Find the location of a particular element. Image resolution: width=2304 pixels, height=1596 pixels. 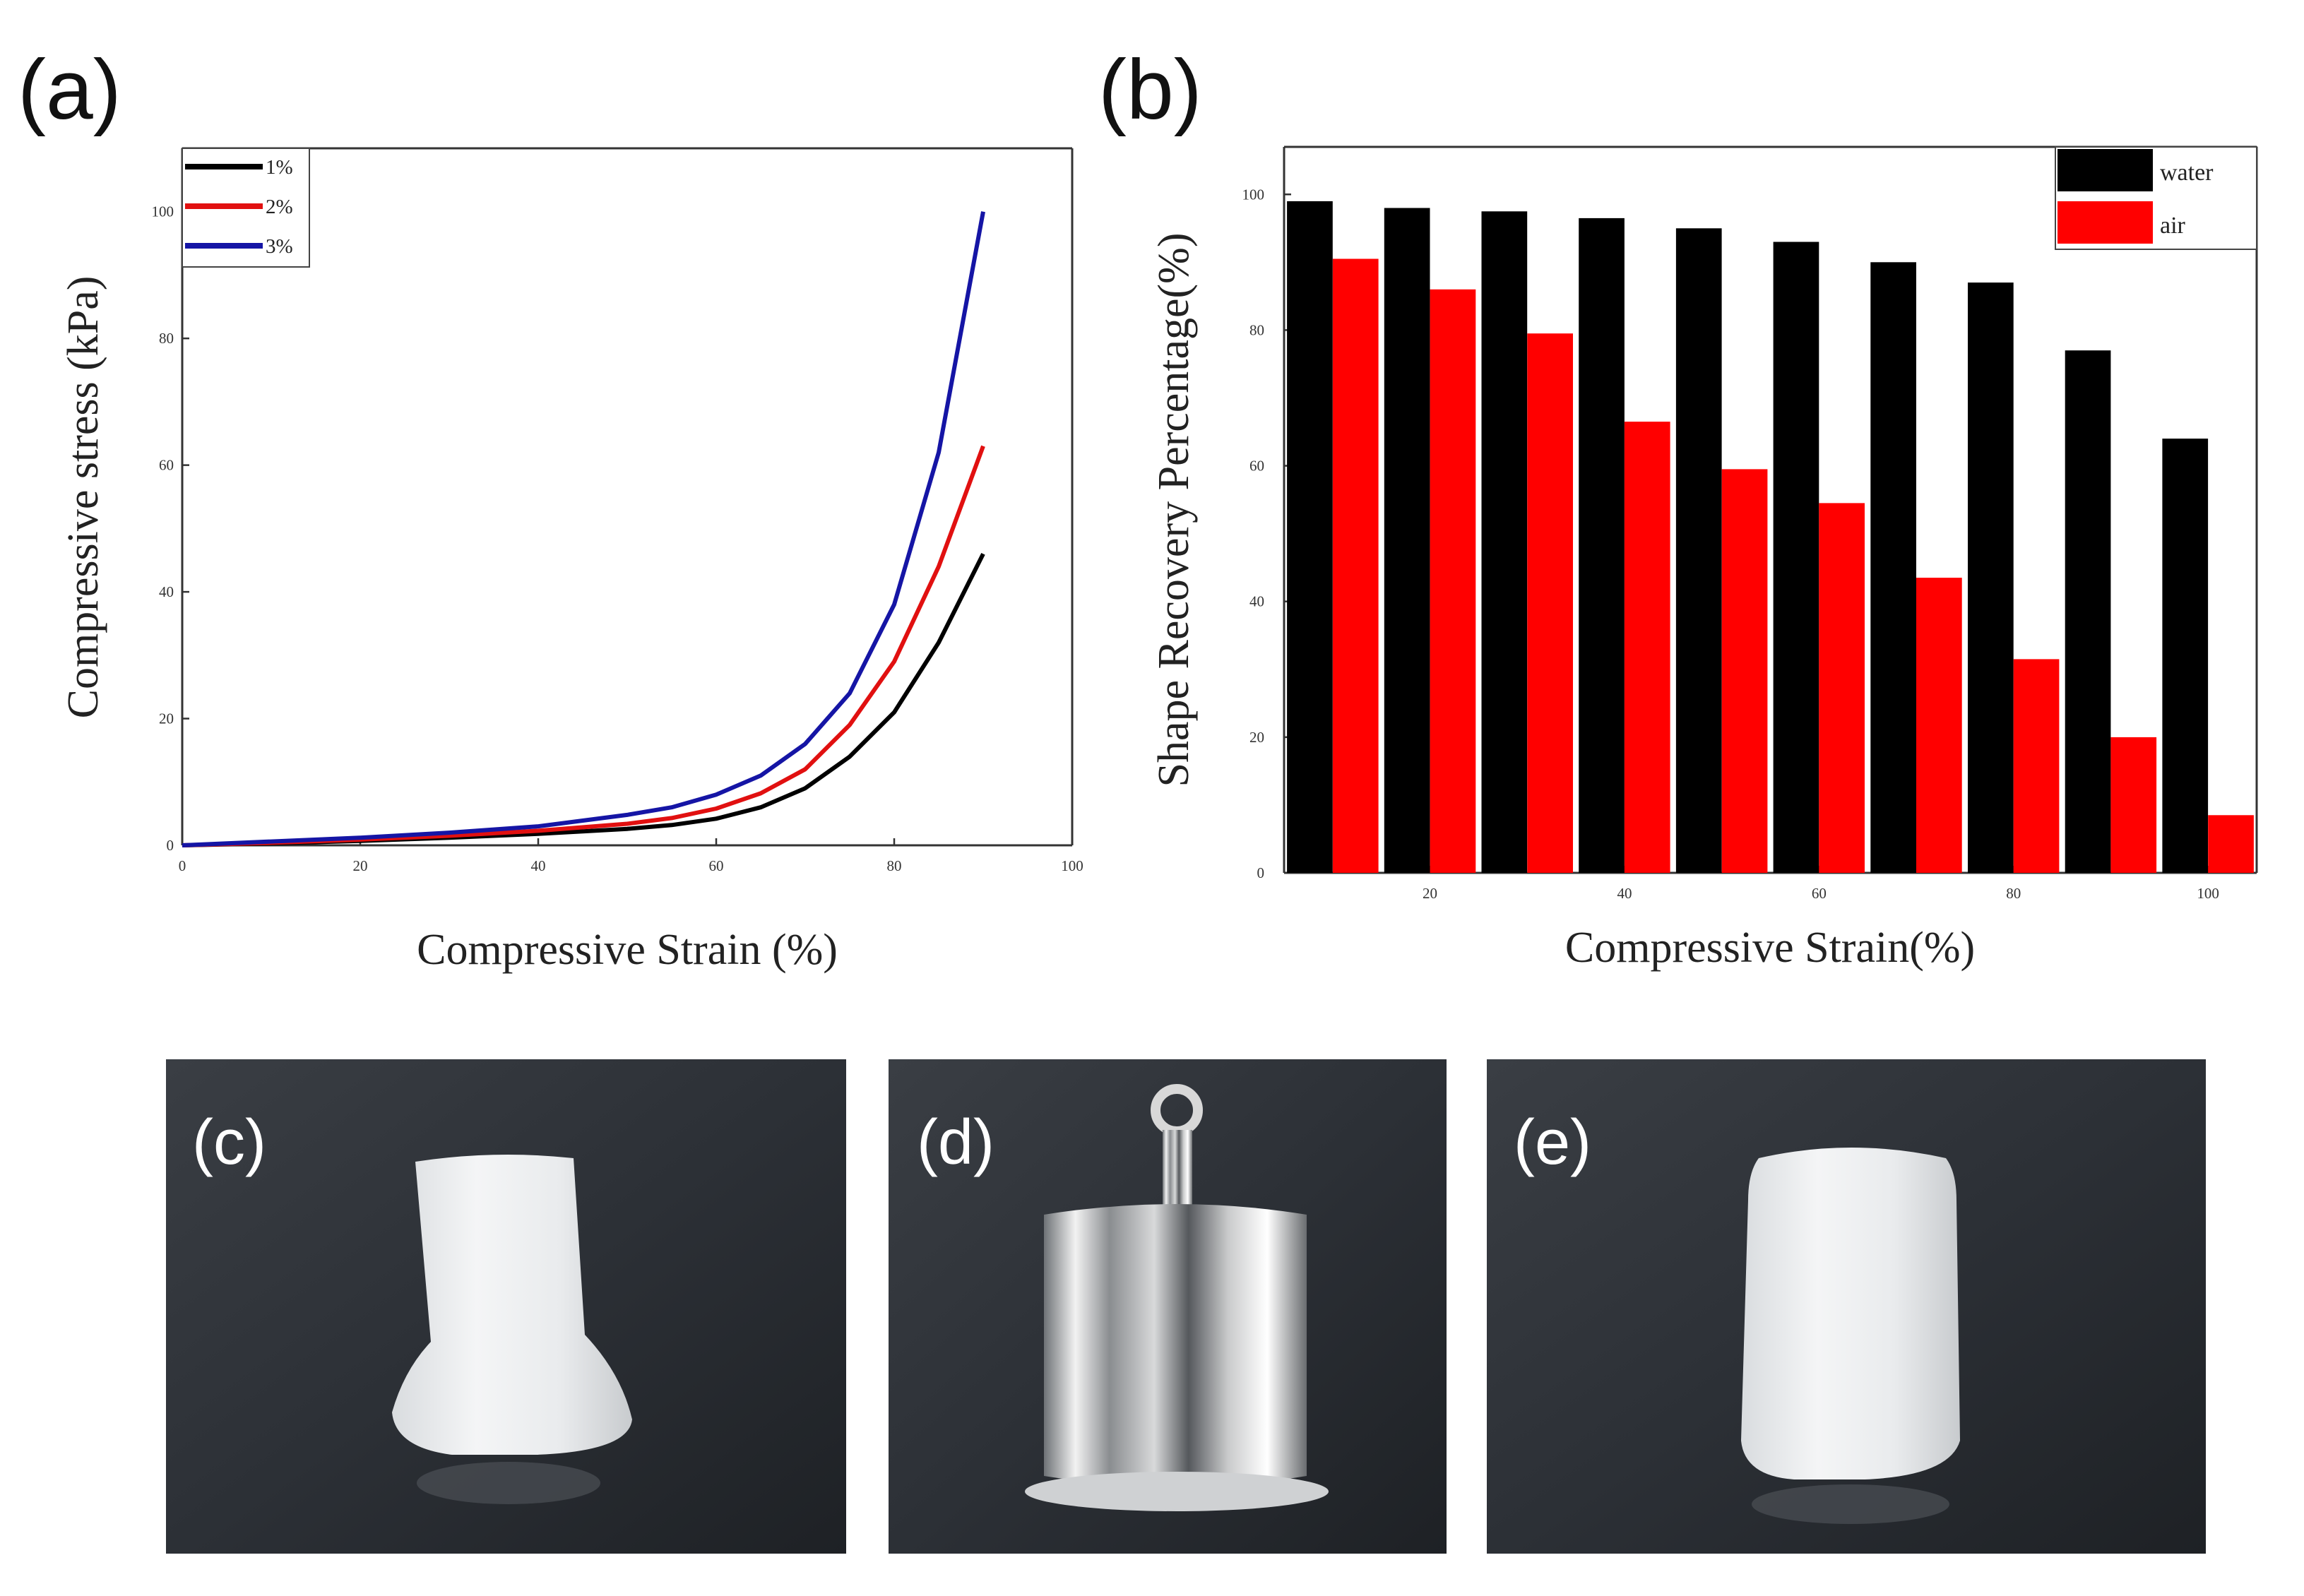

photo-e: (e) is located at coordinates (1847, 1307).